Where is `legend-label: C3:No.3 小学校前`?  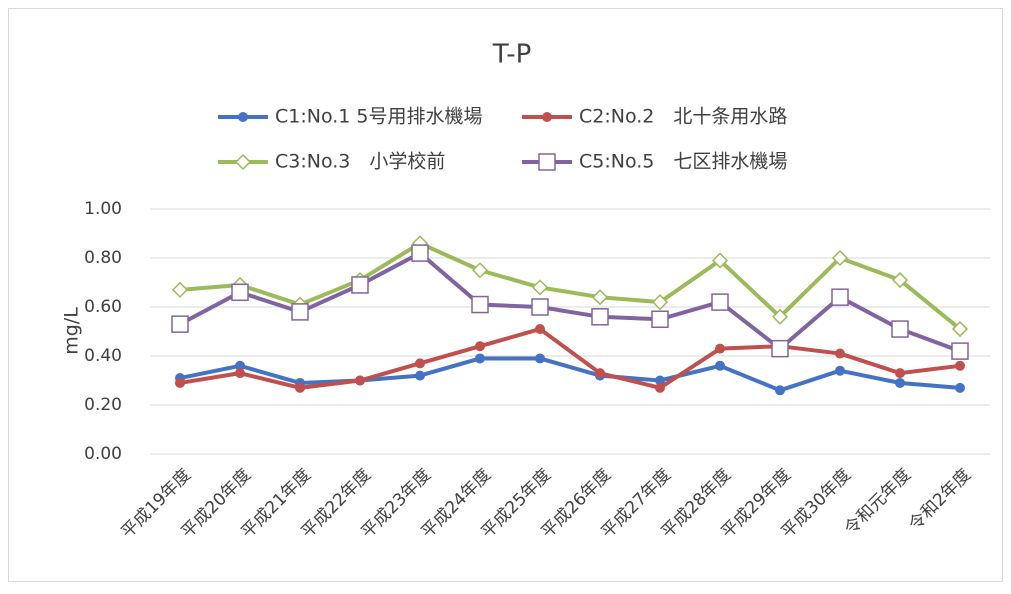 legend-label: C3:No.3 小学校前 is located at coordinates (360, 162).